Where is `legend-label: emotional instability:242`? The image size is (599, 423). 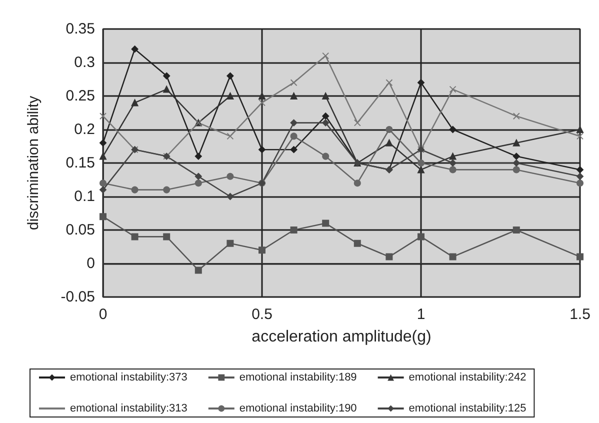 legend-label: emotional instability:242 is located at coordinates (467, 378).